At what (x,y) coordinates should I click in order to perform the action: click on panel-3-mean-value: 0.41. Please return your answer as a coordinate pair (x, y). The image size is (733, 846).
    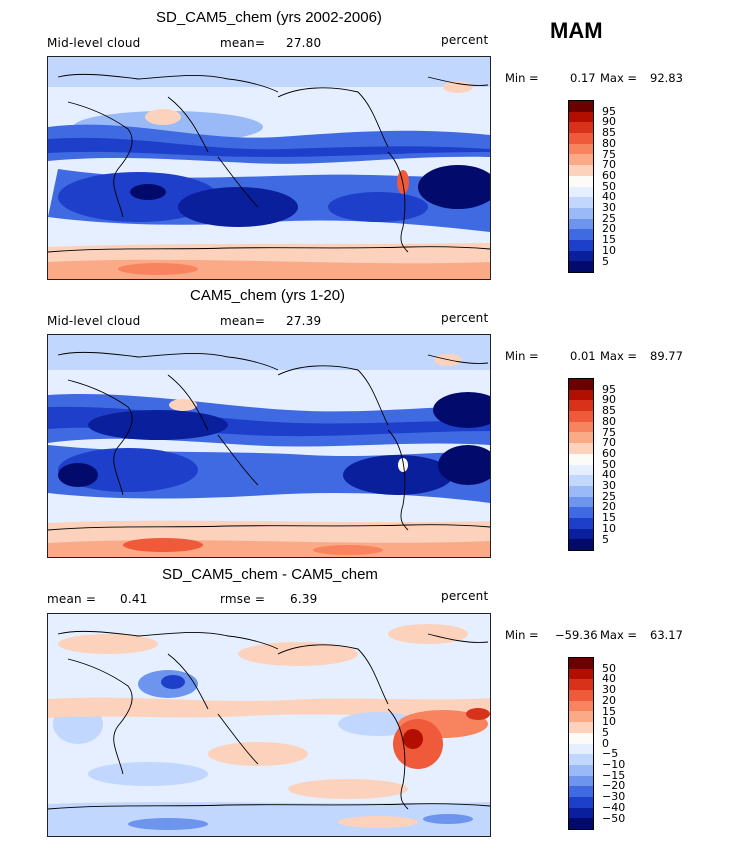
    Looking at the image, I should click on (134, 599).